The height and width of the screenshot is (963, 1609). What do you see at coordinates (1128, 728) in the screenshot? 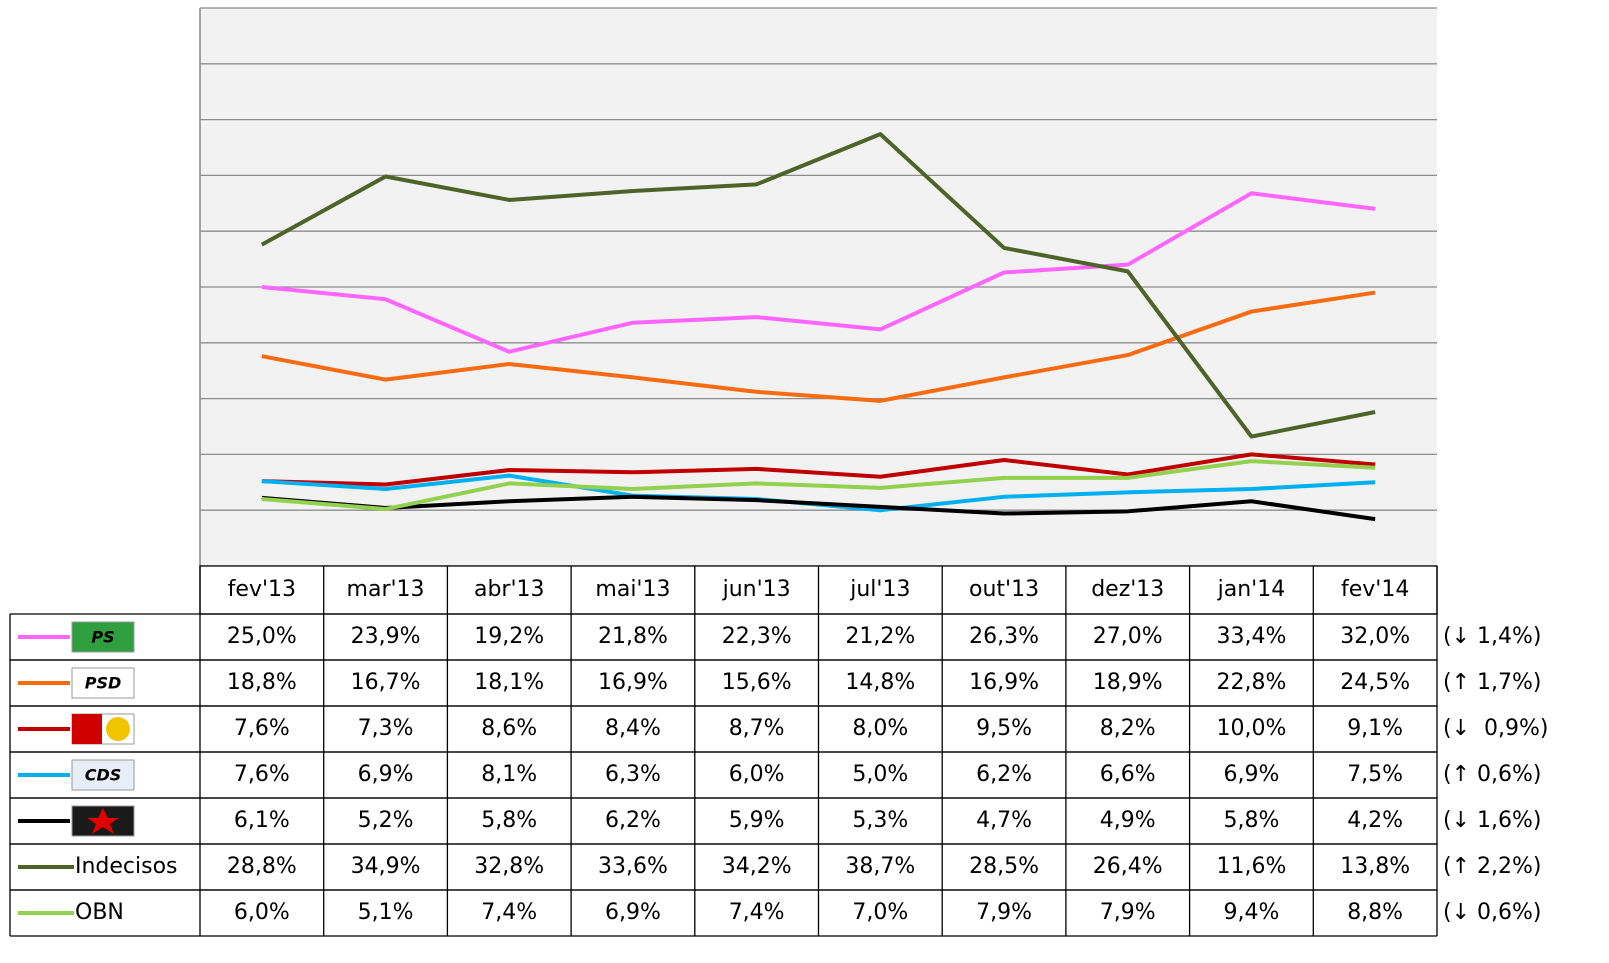
I see `data-label: 8,2%` at bounding box center [1128, 728].